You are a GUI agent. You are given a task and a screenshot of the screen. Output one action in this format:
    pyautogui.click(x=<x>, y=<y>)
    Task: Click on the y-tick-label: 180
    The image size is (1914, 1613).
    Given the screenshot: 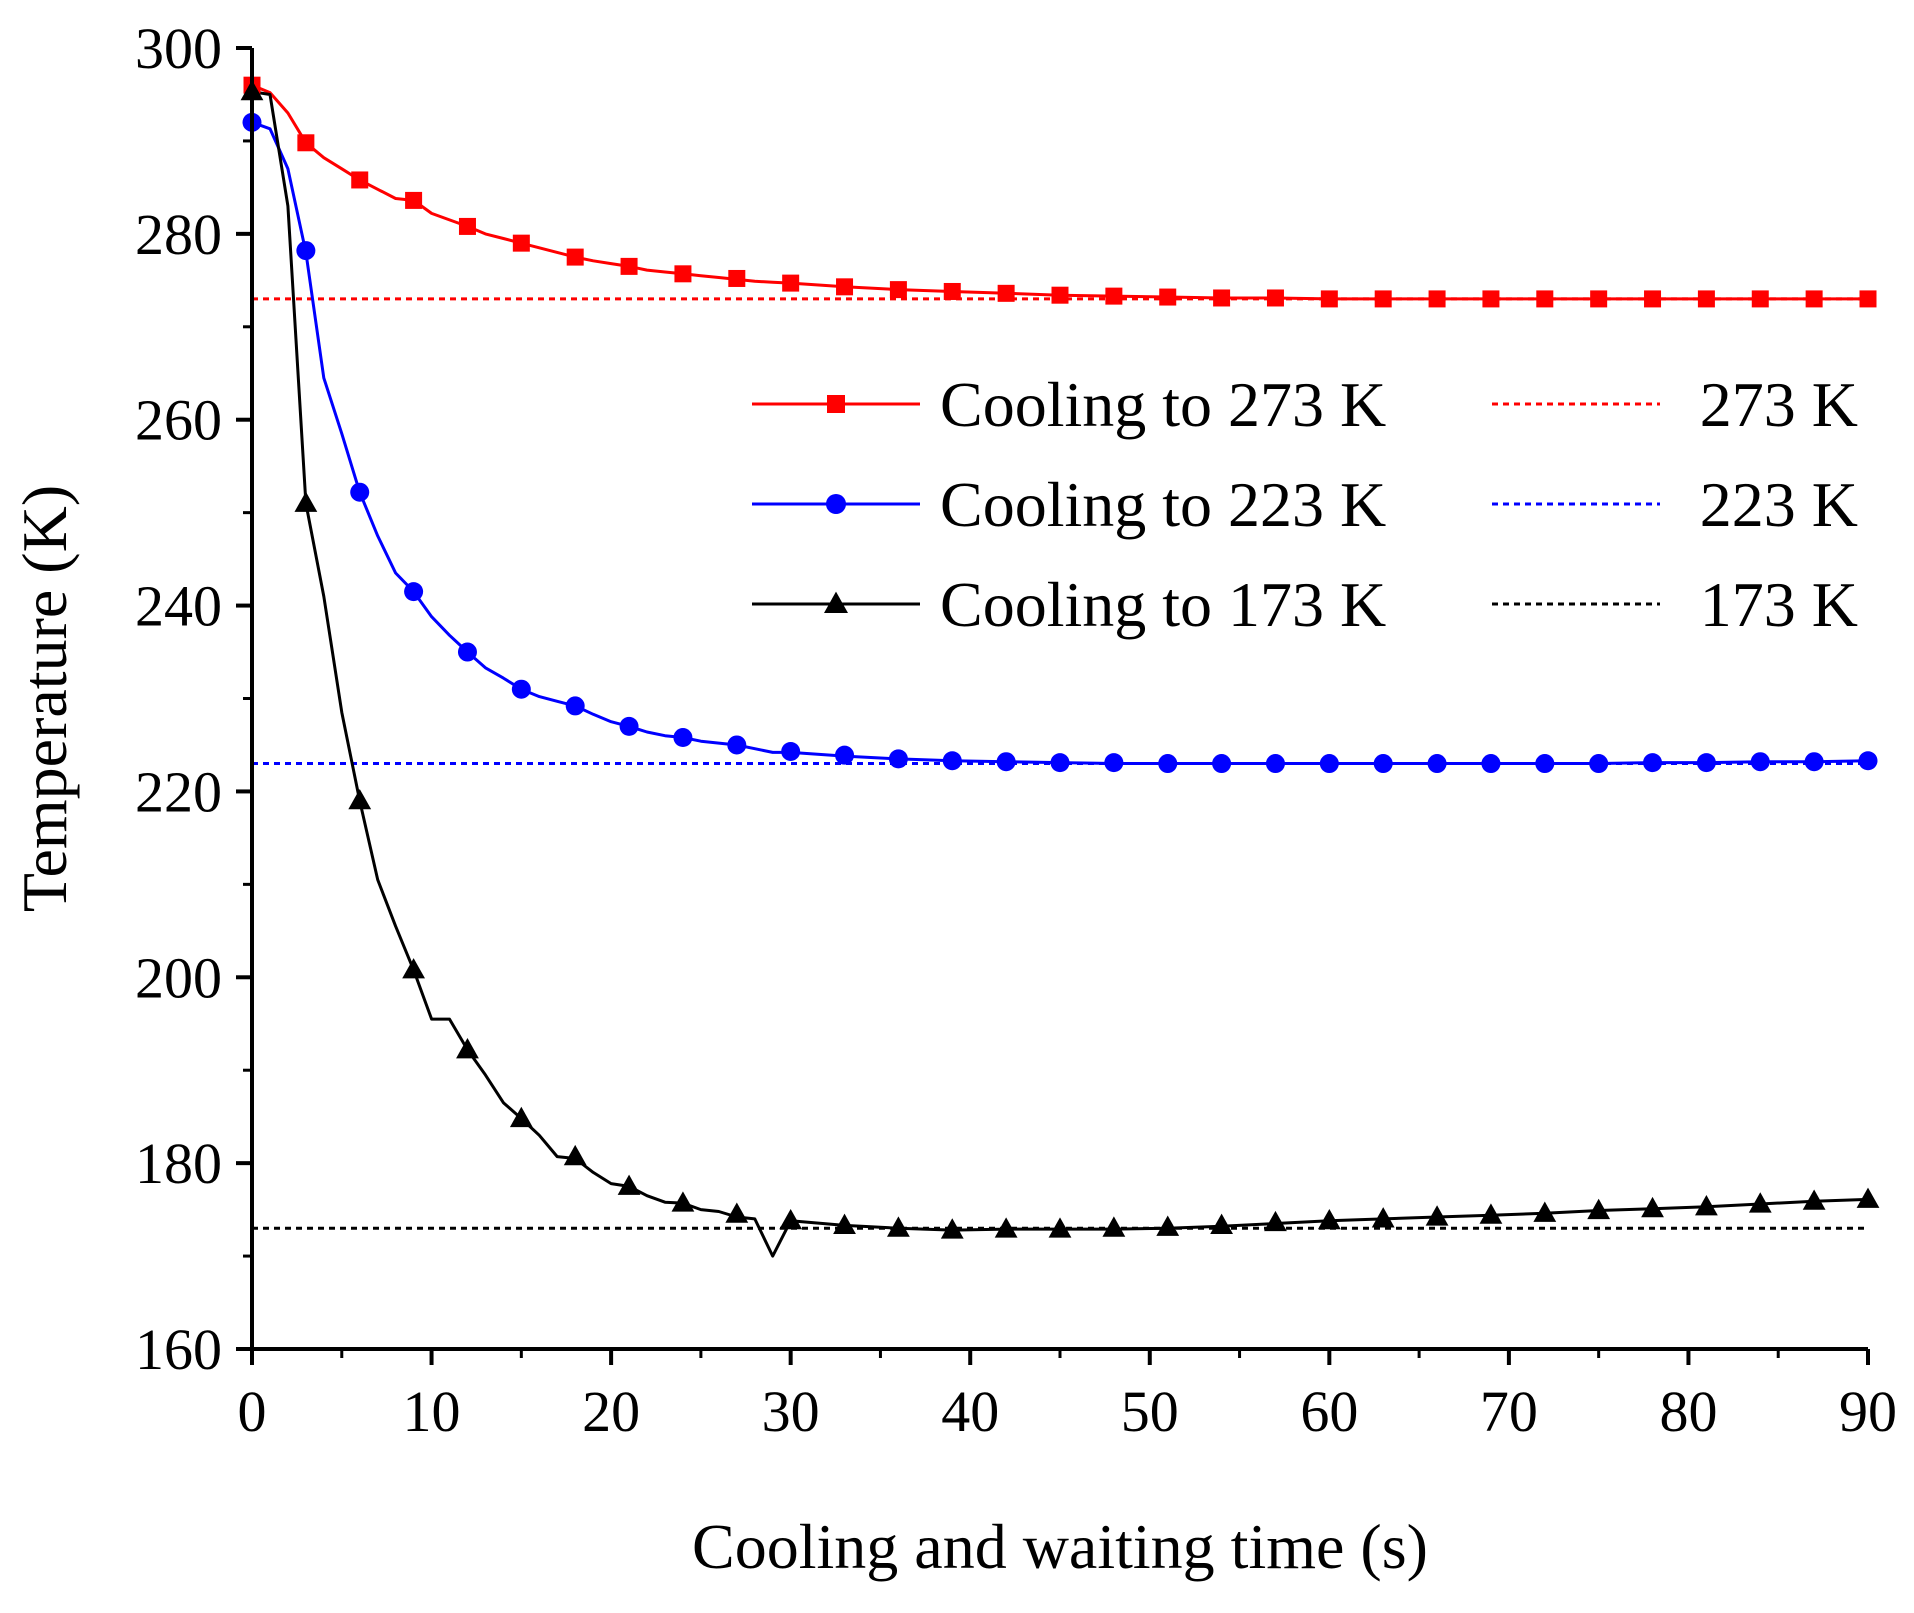 What is the action you would take?
    pyautogui.click(x=178, y=1163)
    